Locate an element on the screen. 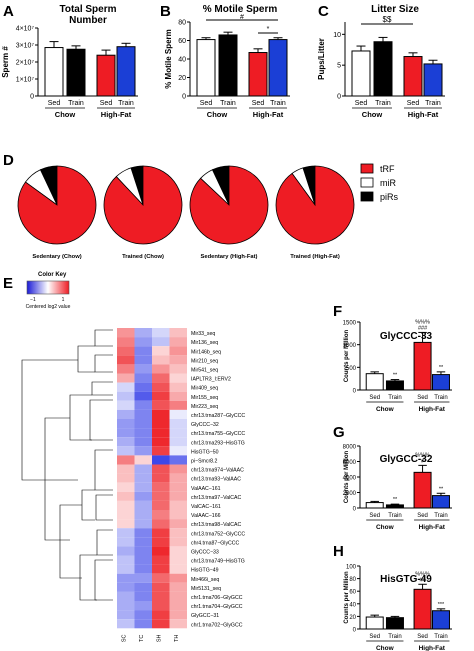 The width and height of the screenshot is (474, 651). heatmap-row-label: chr1.trna704−GlyGCC is located at coordinates (217, 607).